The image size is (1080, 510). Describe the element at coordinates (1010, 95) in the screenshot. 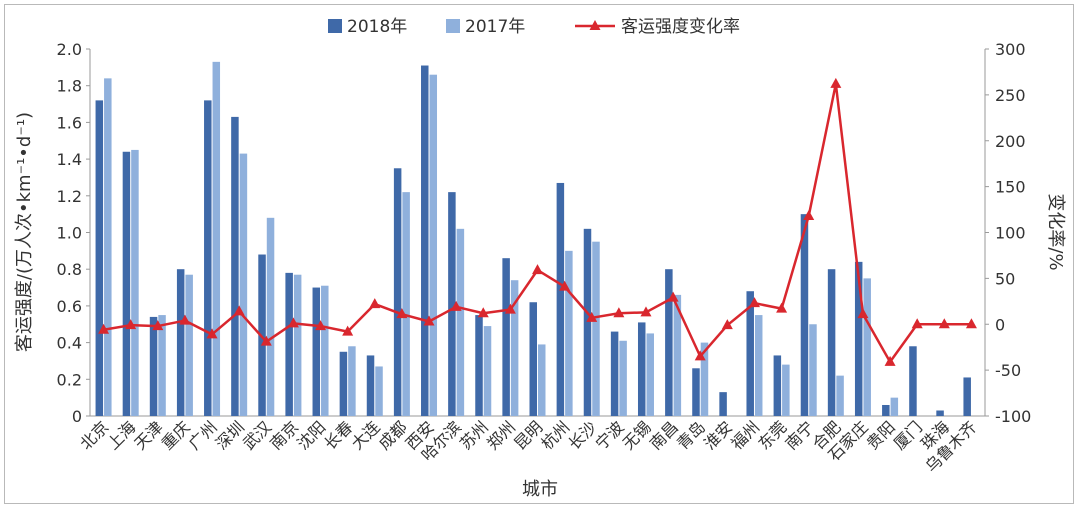

I see `right-tick-label: 250` at that location.